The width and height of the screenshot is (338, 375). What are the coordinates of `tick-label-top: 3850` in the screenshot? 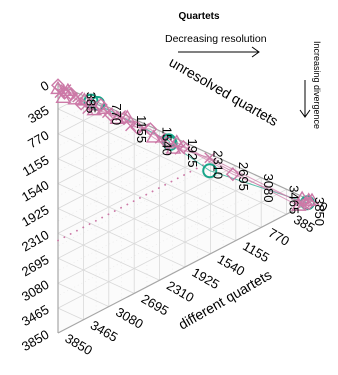 It's located at (319, 211).